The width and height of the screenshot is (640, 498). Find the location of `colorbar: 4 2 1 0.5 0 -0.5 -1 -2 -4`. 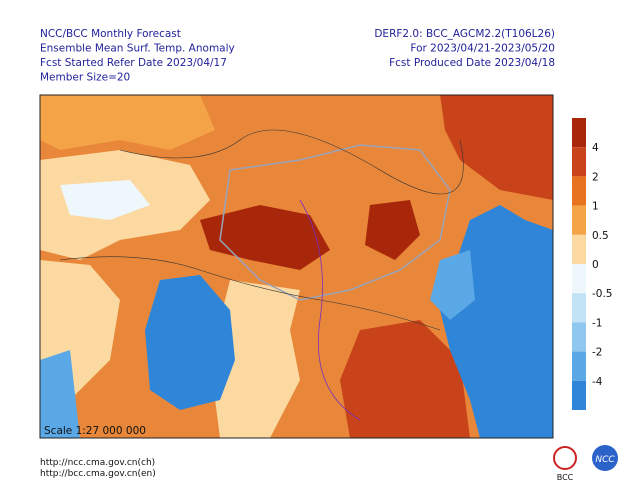

colorbar: 4 2 1 0.5 0 -0.5 -1 -2 -4 is located at coordinates (592, 264).